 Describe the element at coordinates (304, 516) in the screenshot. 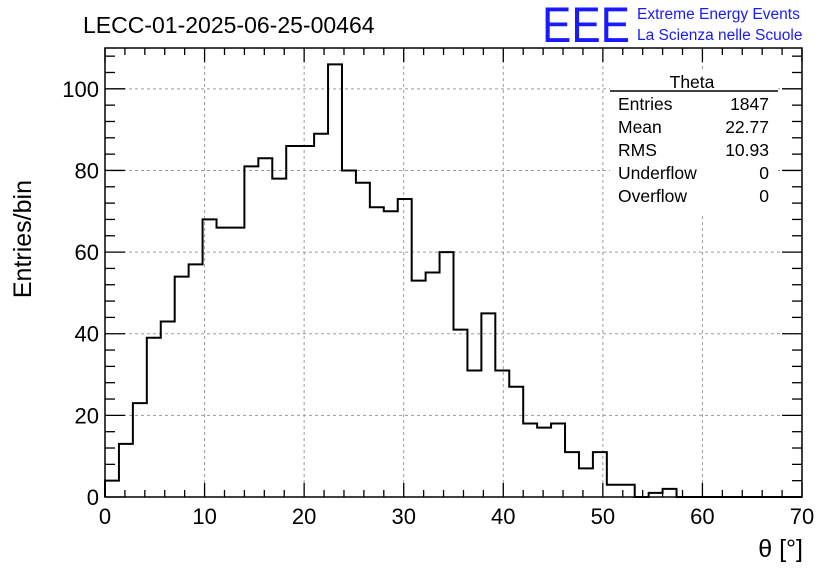

I see `x-tick-label: 20` at that location.